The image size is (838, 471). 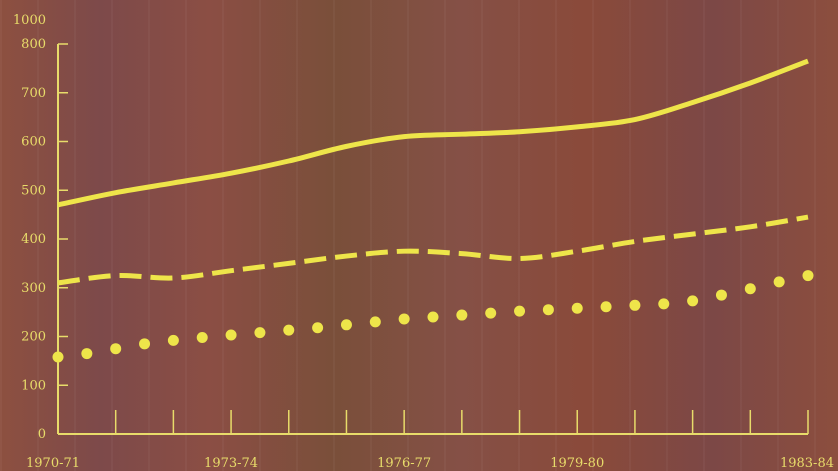 What do you see at coordinates (404, 463) in the screenshot?
I see `x-tick-label: 1976-77` at bounding box center [404, 463].